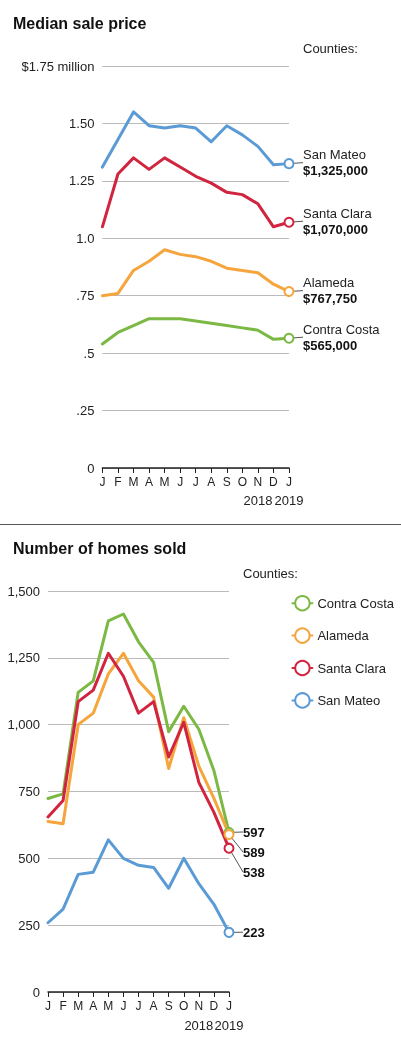  I want to click on text: $767,750, so click(330, 299).